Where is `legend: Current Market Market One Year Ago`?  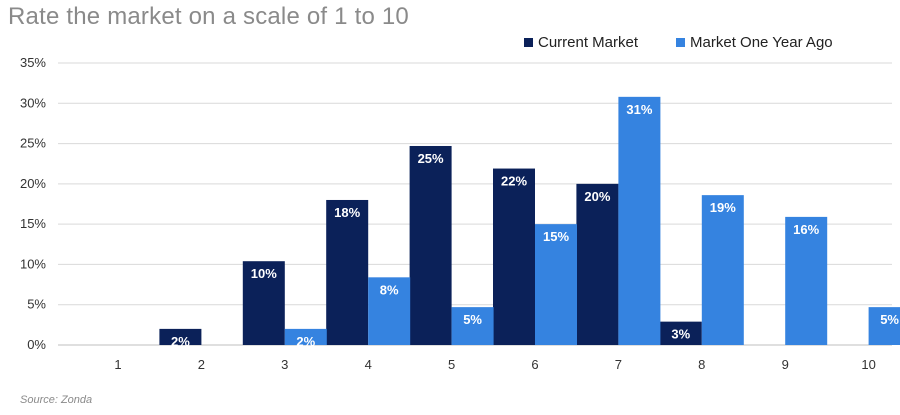
legend: Current Market Market One Year Ago is located at coordinates (678, 42).